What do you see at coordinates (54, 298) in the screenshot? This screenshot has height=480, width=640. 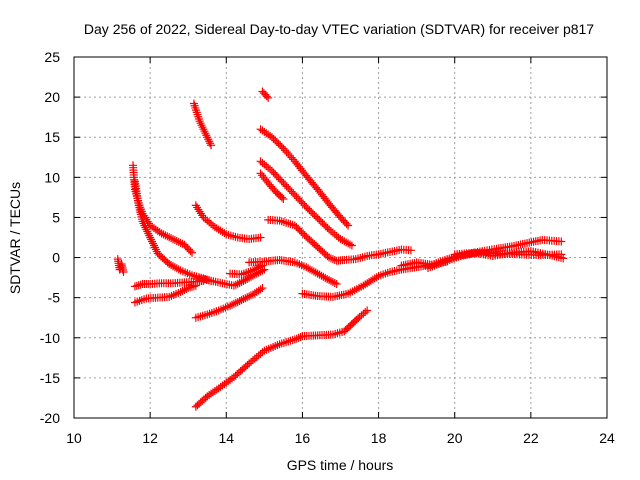 I see `y-tick-label: -5` at bounding box center [54, 298].